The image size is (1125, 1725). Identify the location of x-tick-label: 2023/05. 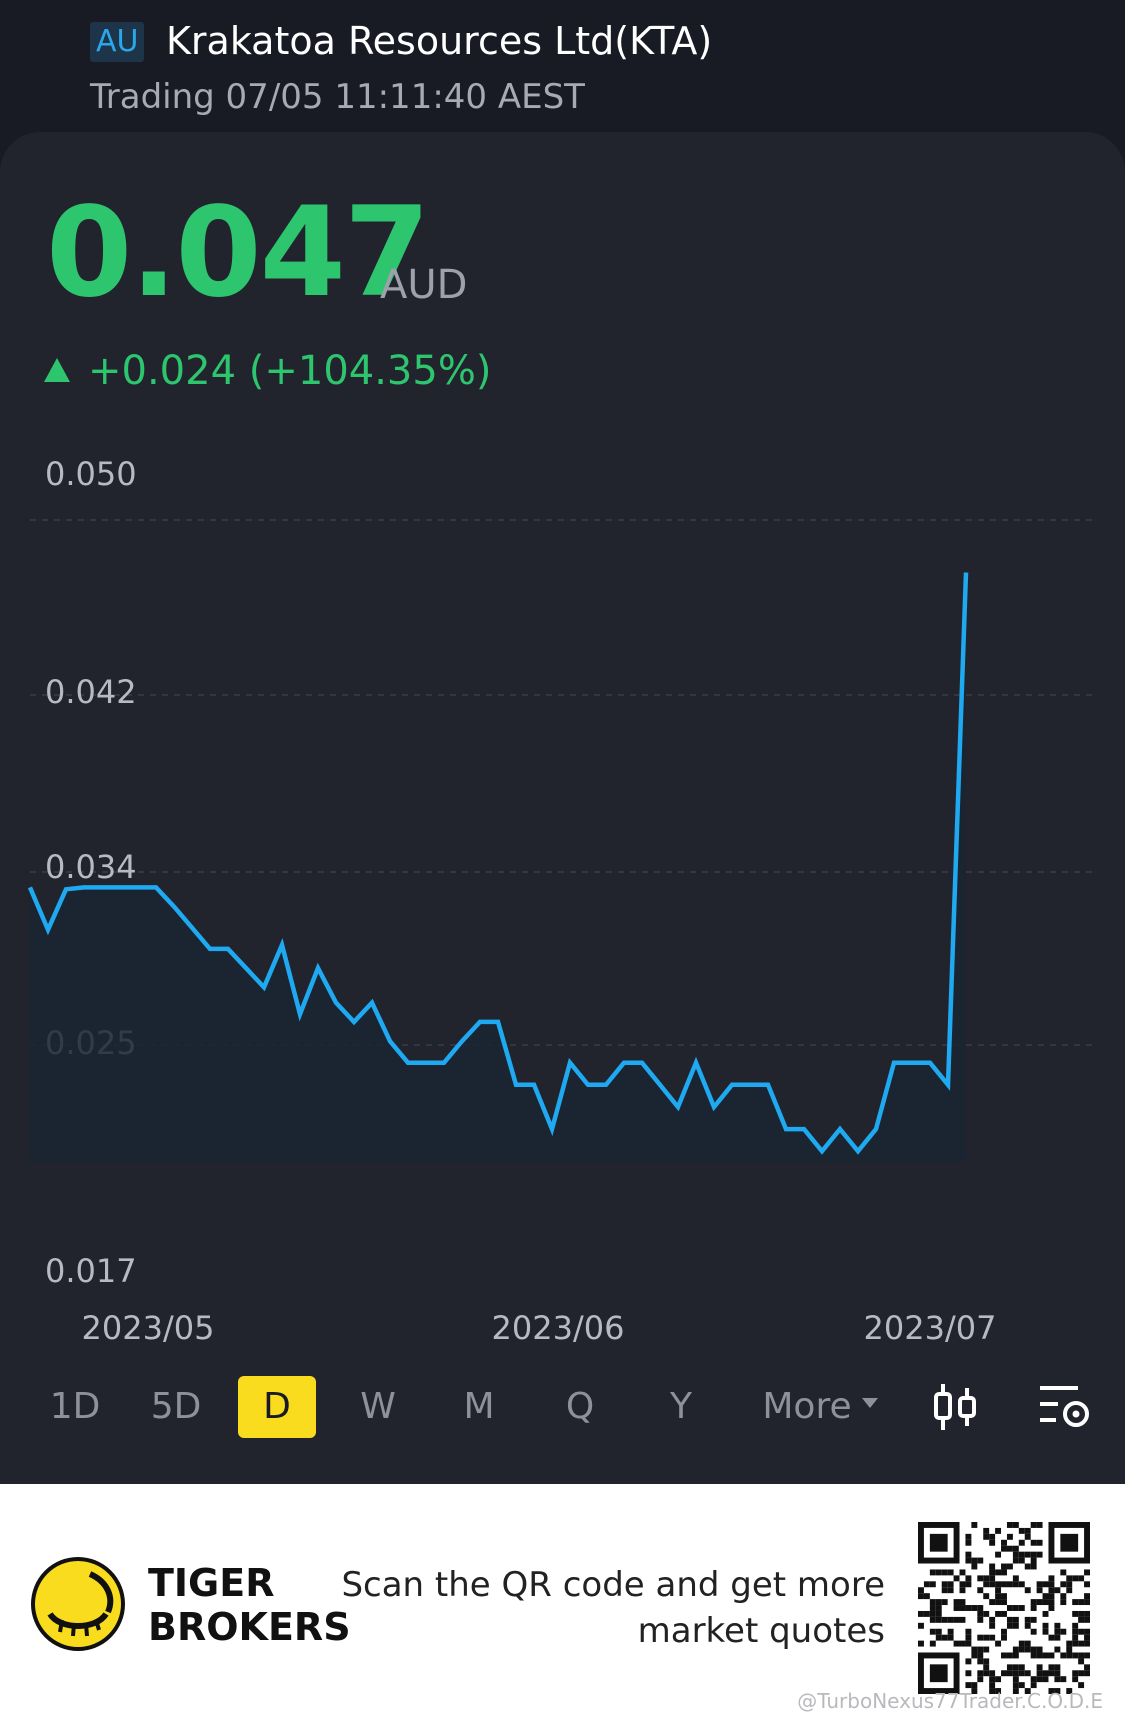
(148, 1328).